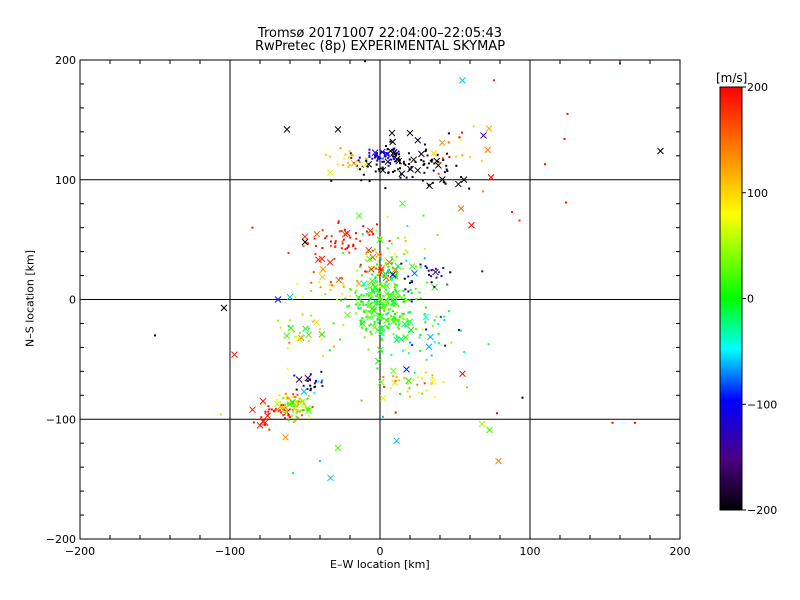 The width and height of the screenshot is (800, 600). I want to click on y-tick-label: −100, so click(61, 419).